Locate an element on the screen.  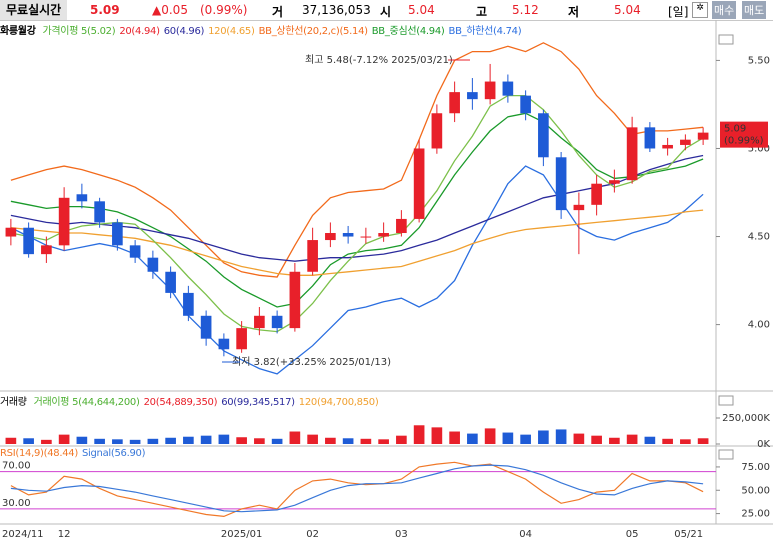
open: 5.04 is located at coordinates (421, 10).